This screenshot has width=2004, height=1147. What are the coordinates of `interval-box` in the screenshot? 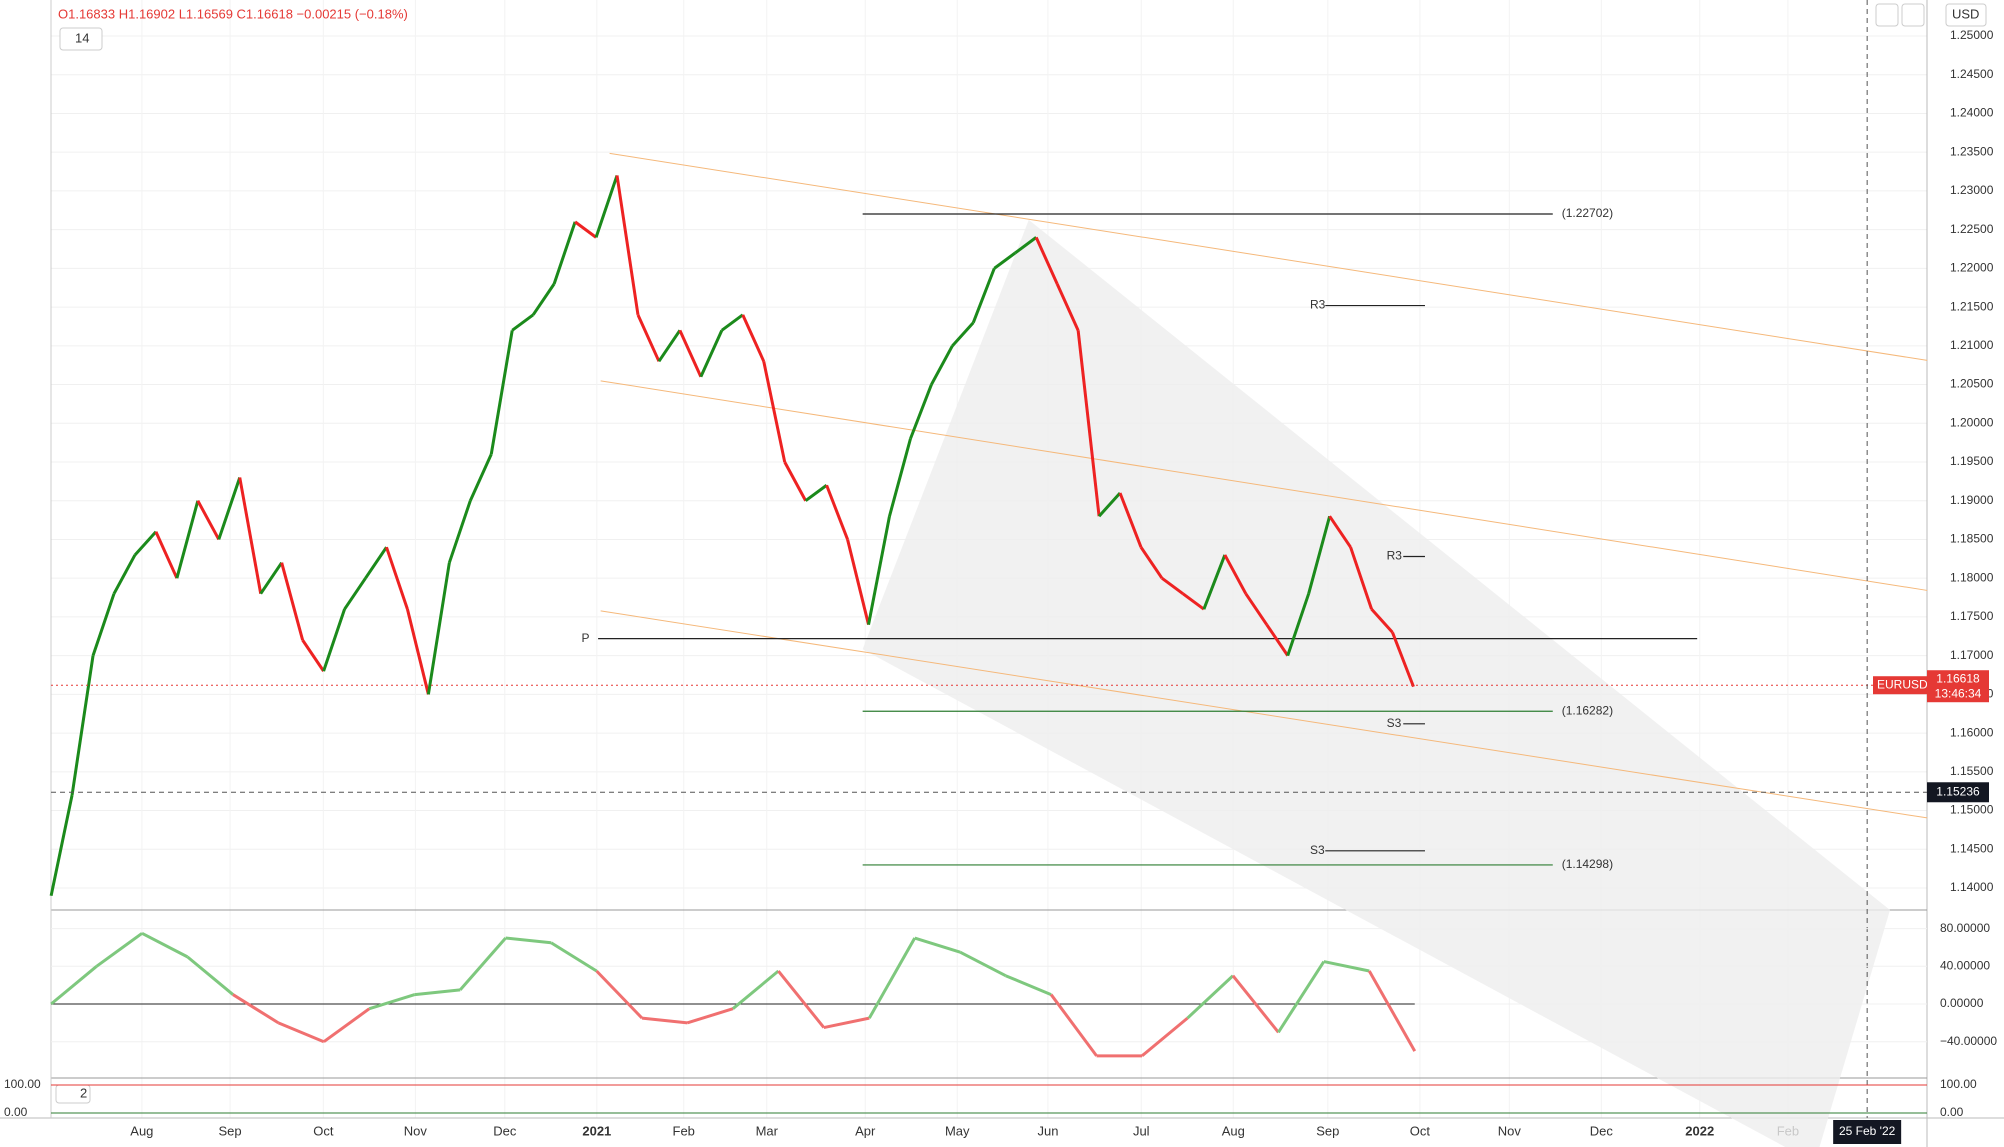 It's located at (81, 39).